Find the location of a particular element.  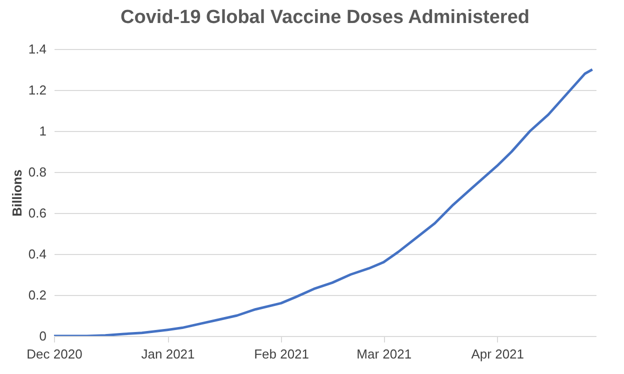

x-tick-label: Jan 2021 is located at coordinates (168, 354).